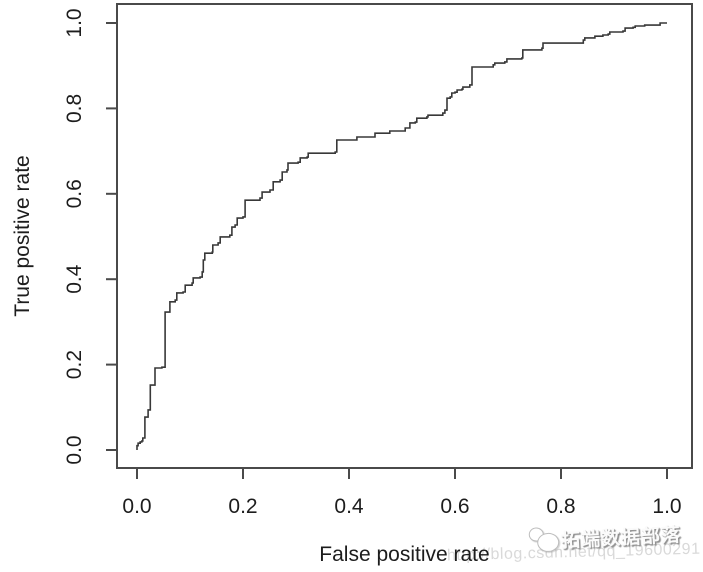 The image size is (703, 572). Describe the element at coordinates (74, 364) in the screenshot. I see `y-tick-label: 0.2` at that location.